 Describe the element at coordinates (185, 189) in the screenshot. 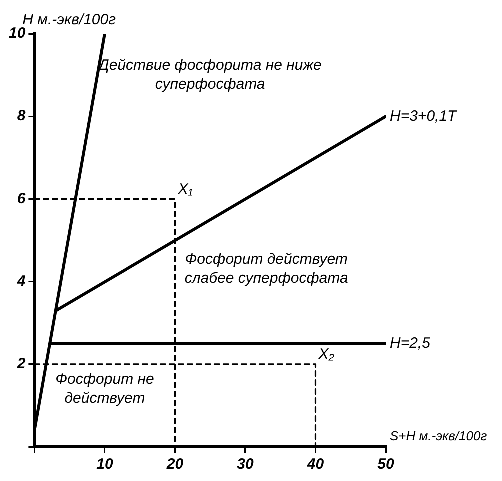

I see `annotation: X₁` at that location.